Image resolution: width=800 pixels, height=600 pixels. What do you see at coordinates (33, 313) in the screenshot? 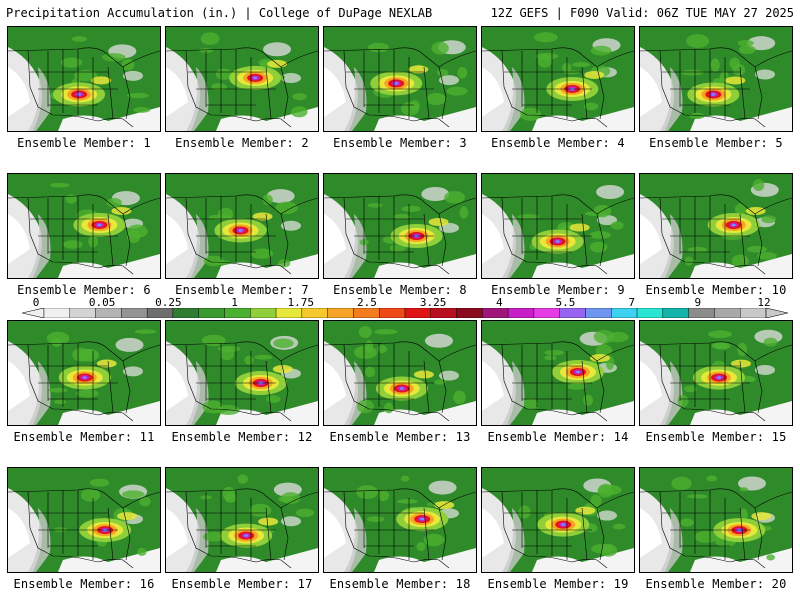
I see `colorbar-left-arrow` at bounding box center [33, 313].